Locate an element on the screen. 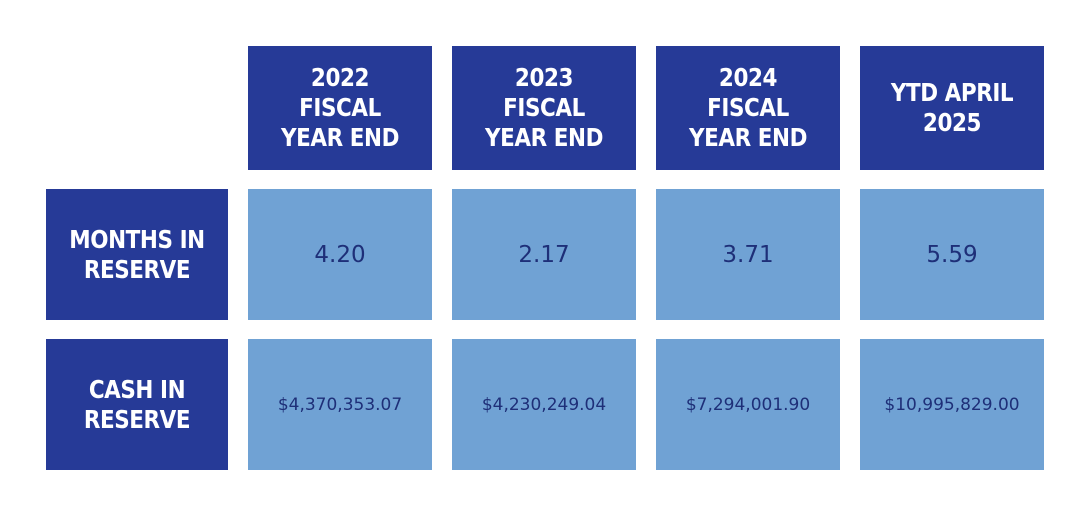  row-header-cash-in-reserve: CASH IN RESERVE is located at coordinates (137, 404).